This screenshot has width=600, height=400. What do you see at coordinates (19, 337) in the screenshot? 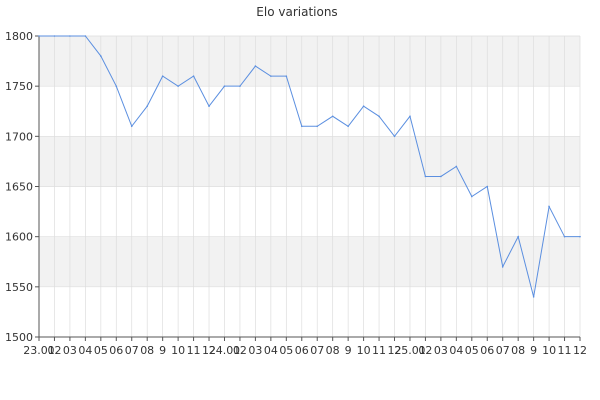
I see `y-tick-label: 1500` at bounding box center [19, 337].